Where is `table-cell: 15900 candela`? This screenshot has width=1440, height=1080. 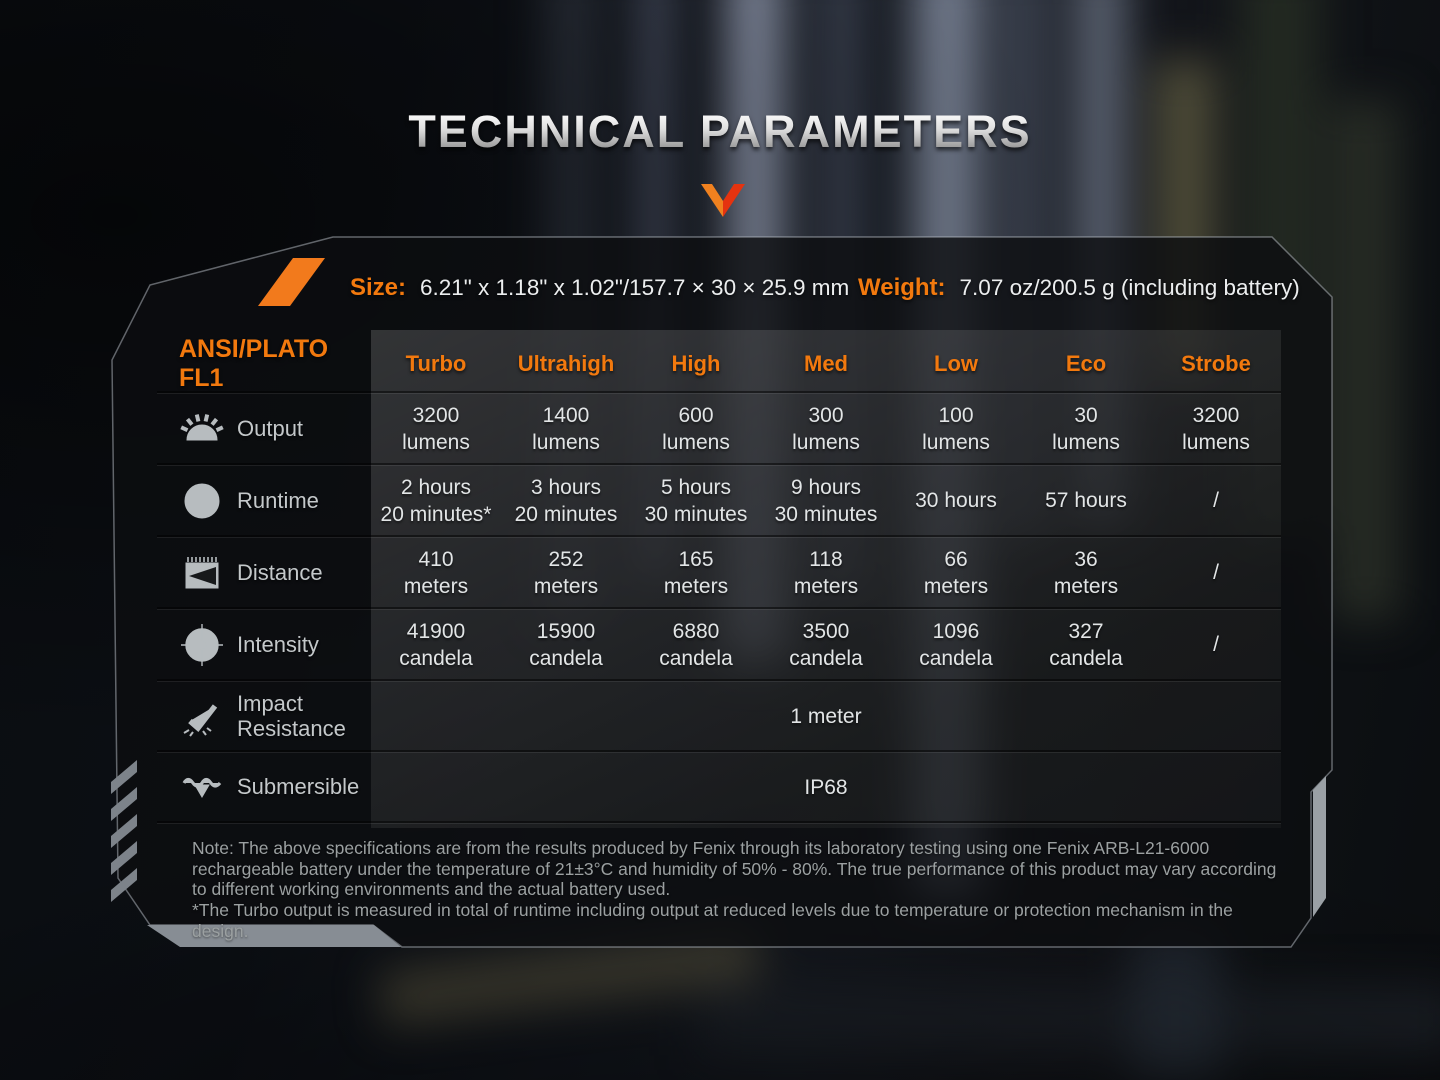 table-cell: 15900 candela is located at coordinates (566, 644).